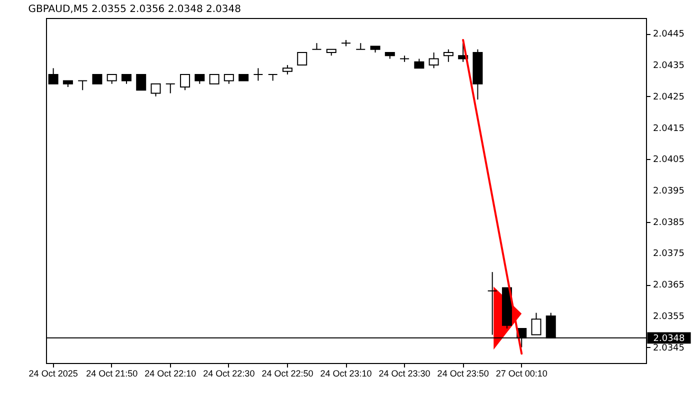 This screenshot has width=700, height=400. Describe the element at coordinates (668, 285) in the screenshot. I see `y-tick-label: 2.0365` at that location.